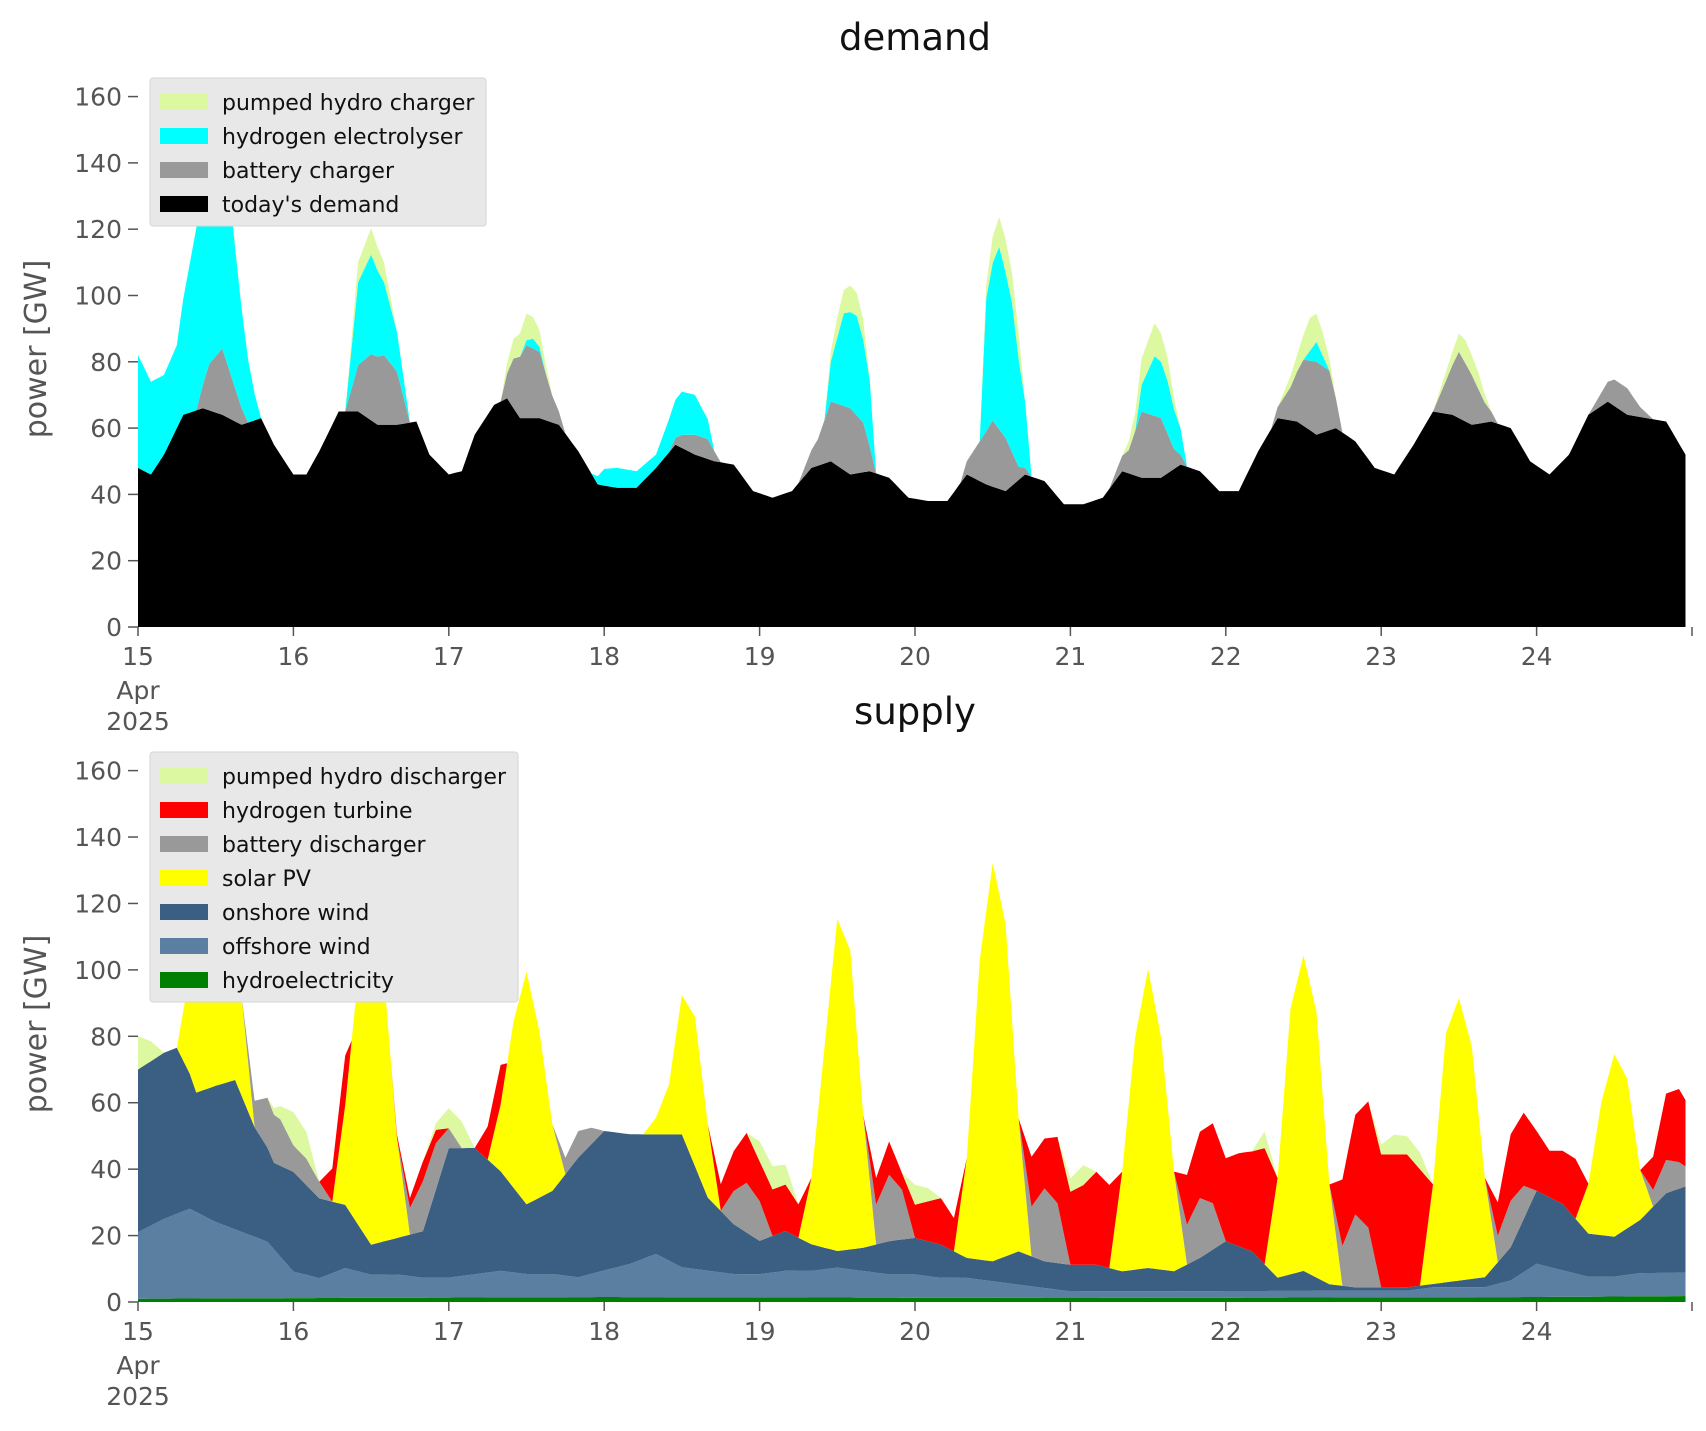 The height and width of the screenshot is (1431, 1706). I want to click on legend-label-hydrogen-turbine: hydrogen turbine, so click(317, 811).